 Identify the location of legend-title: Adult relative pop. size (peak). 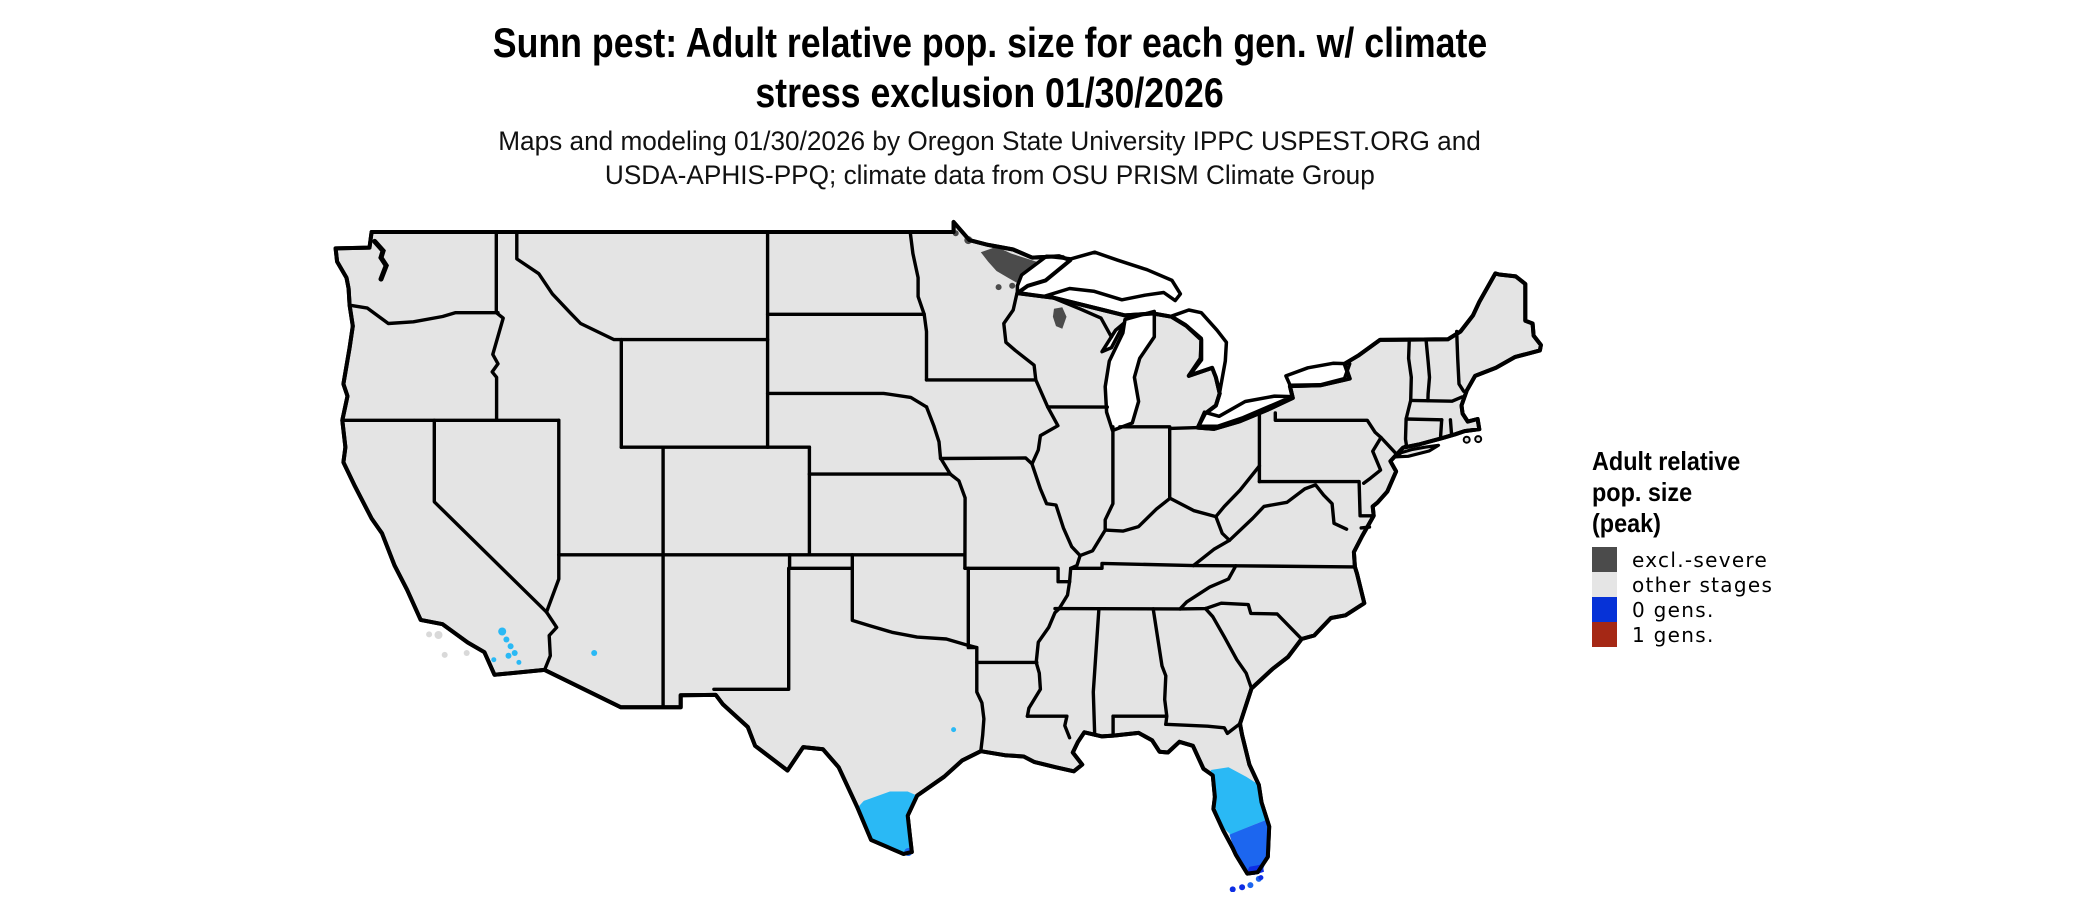
(1772, 492).